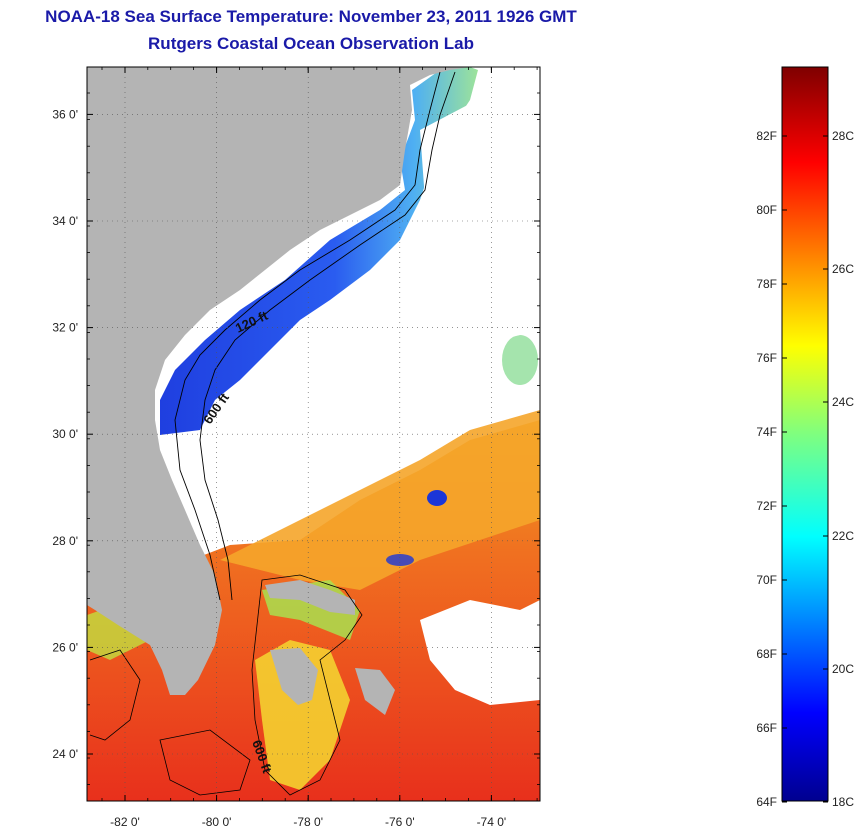  I want to click on land-grand-bahama, so click(310, 597).